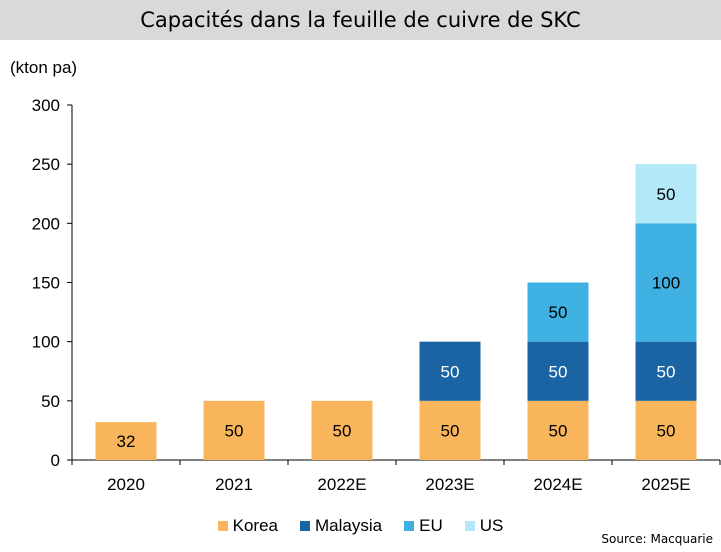  I want to click on y-tick-label: 50, so click(50, 401).